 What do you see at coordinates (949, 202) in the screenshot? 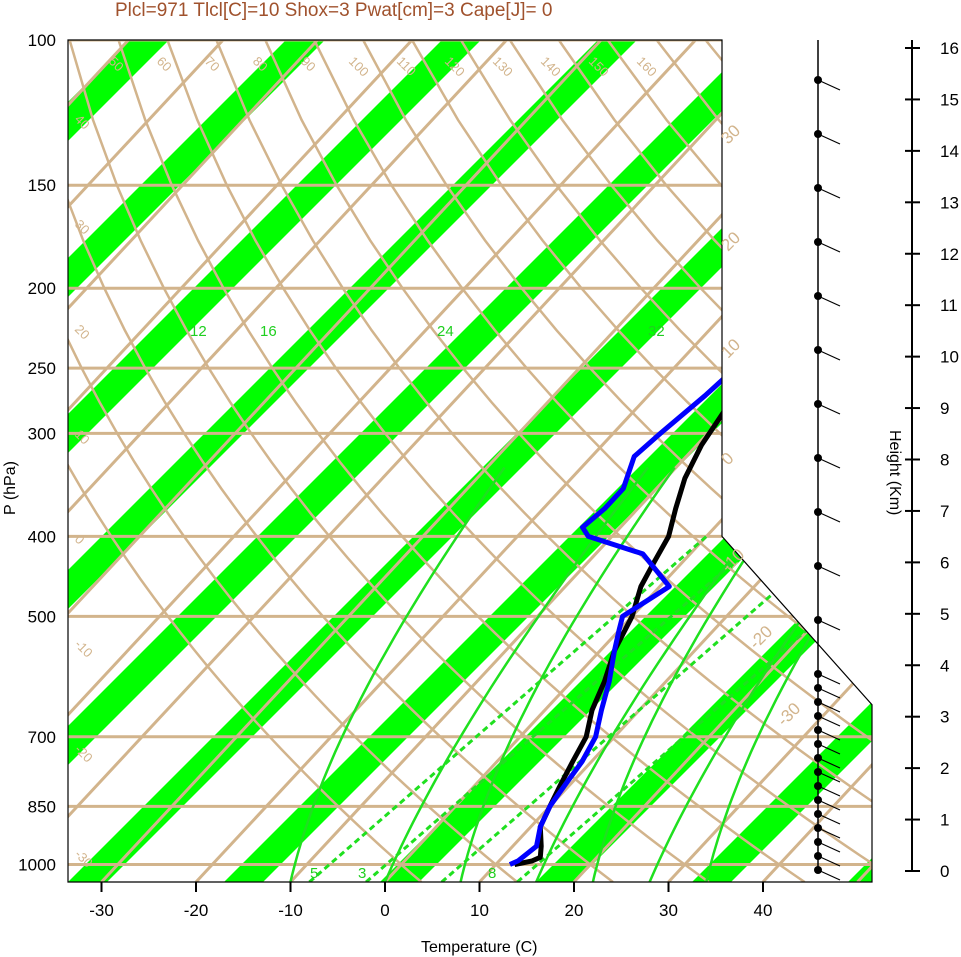
I see `height-tick-label: 13` at bounding box center [949, 202].